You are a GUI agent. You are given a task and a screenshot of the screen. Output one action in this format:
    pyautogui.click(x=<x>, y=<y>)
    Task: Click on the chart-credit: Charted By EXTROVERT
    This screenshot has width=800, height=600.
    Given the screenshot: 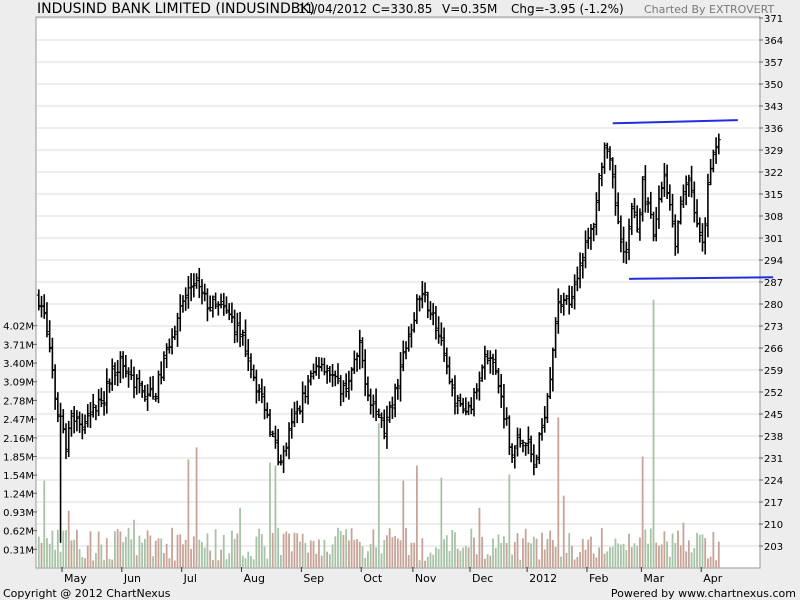 What is the action you would take?
    pyautogui.click(x=709, y=9)
    